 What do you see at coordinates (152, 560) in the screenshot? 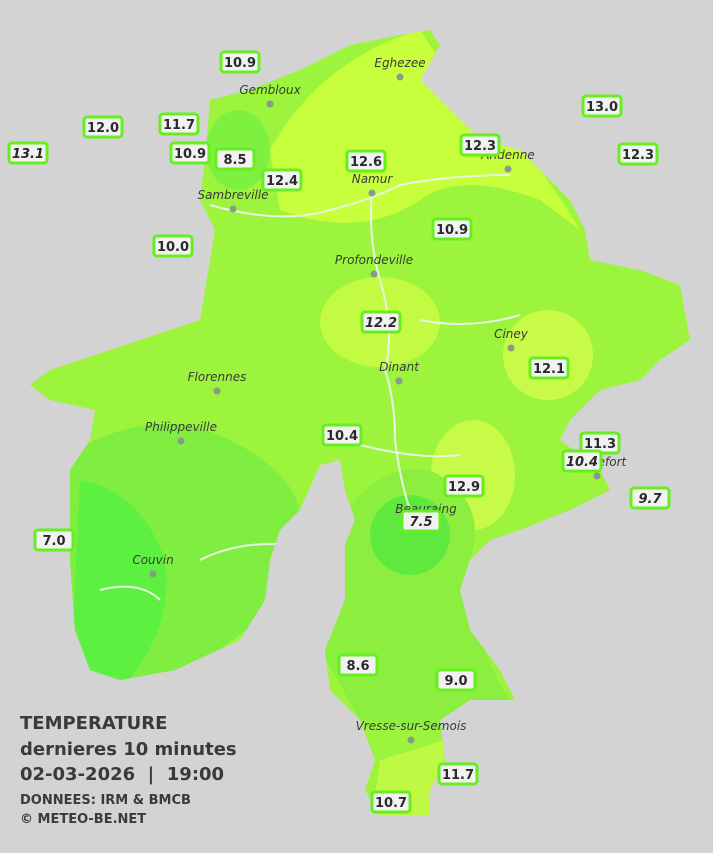
I see `city-name: Couvin` at bounding box center [152, 560].